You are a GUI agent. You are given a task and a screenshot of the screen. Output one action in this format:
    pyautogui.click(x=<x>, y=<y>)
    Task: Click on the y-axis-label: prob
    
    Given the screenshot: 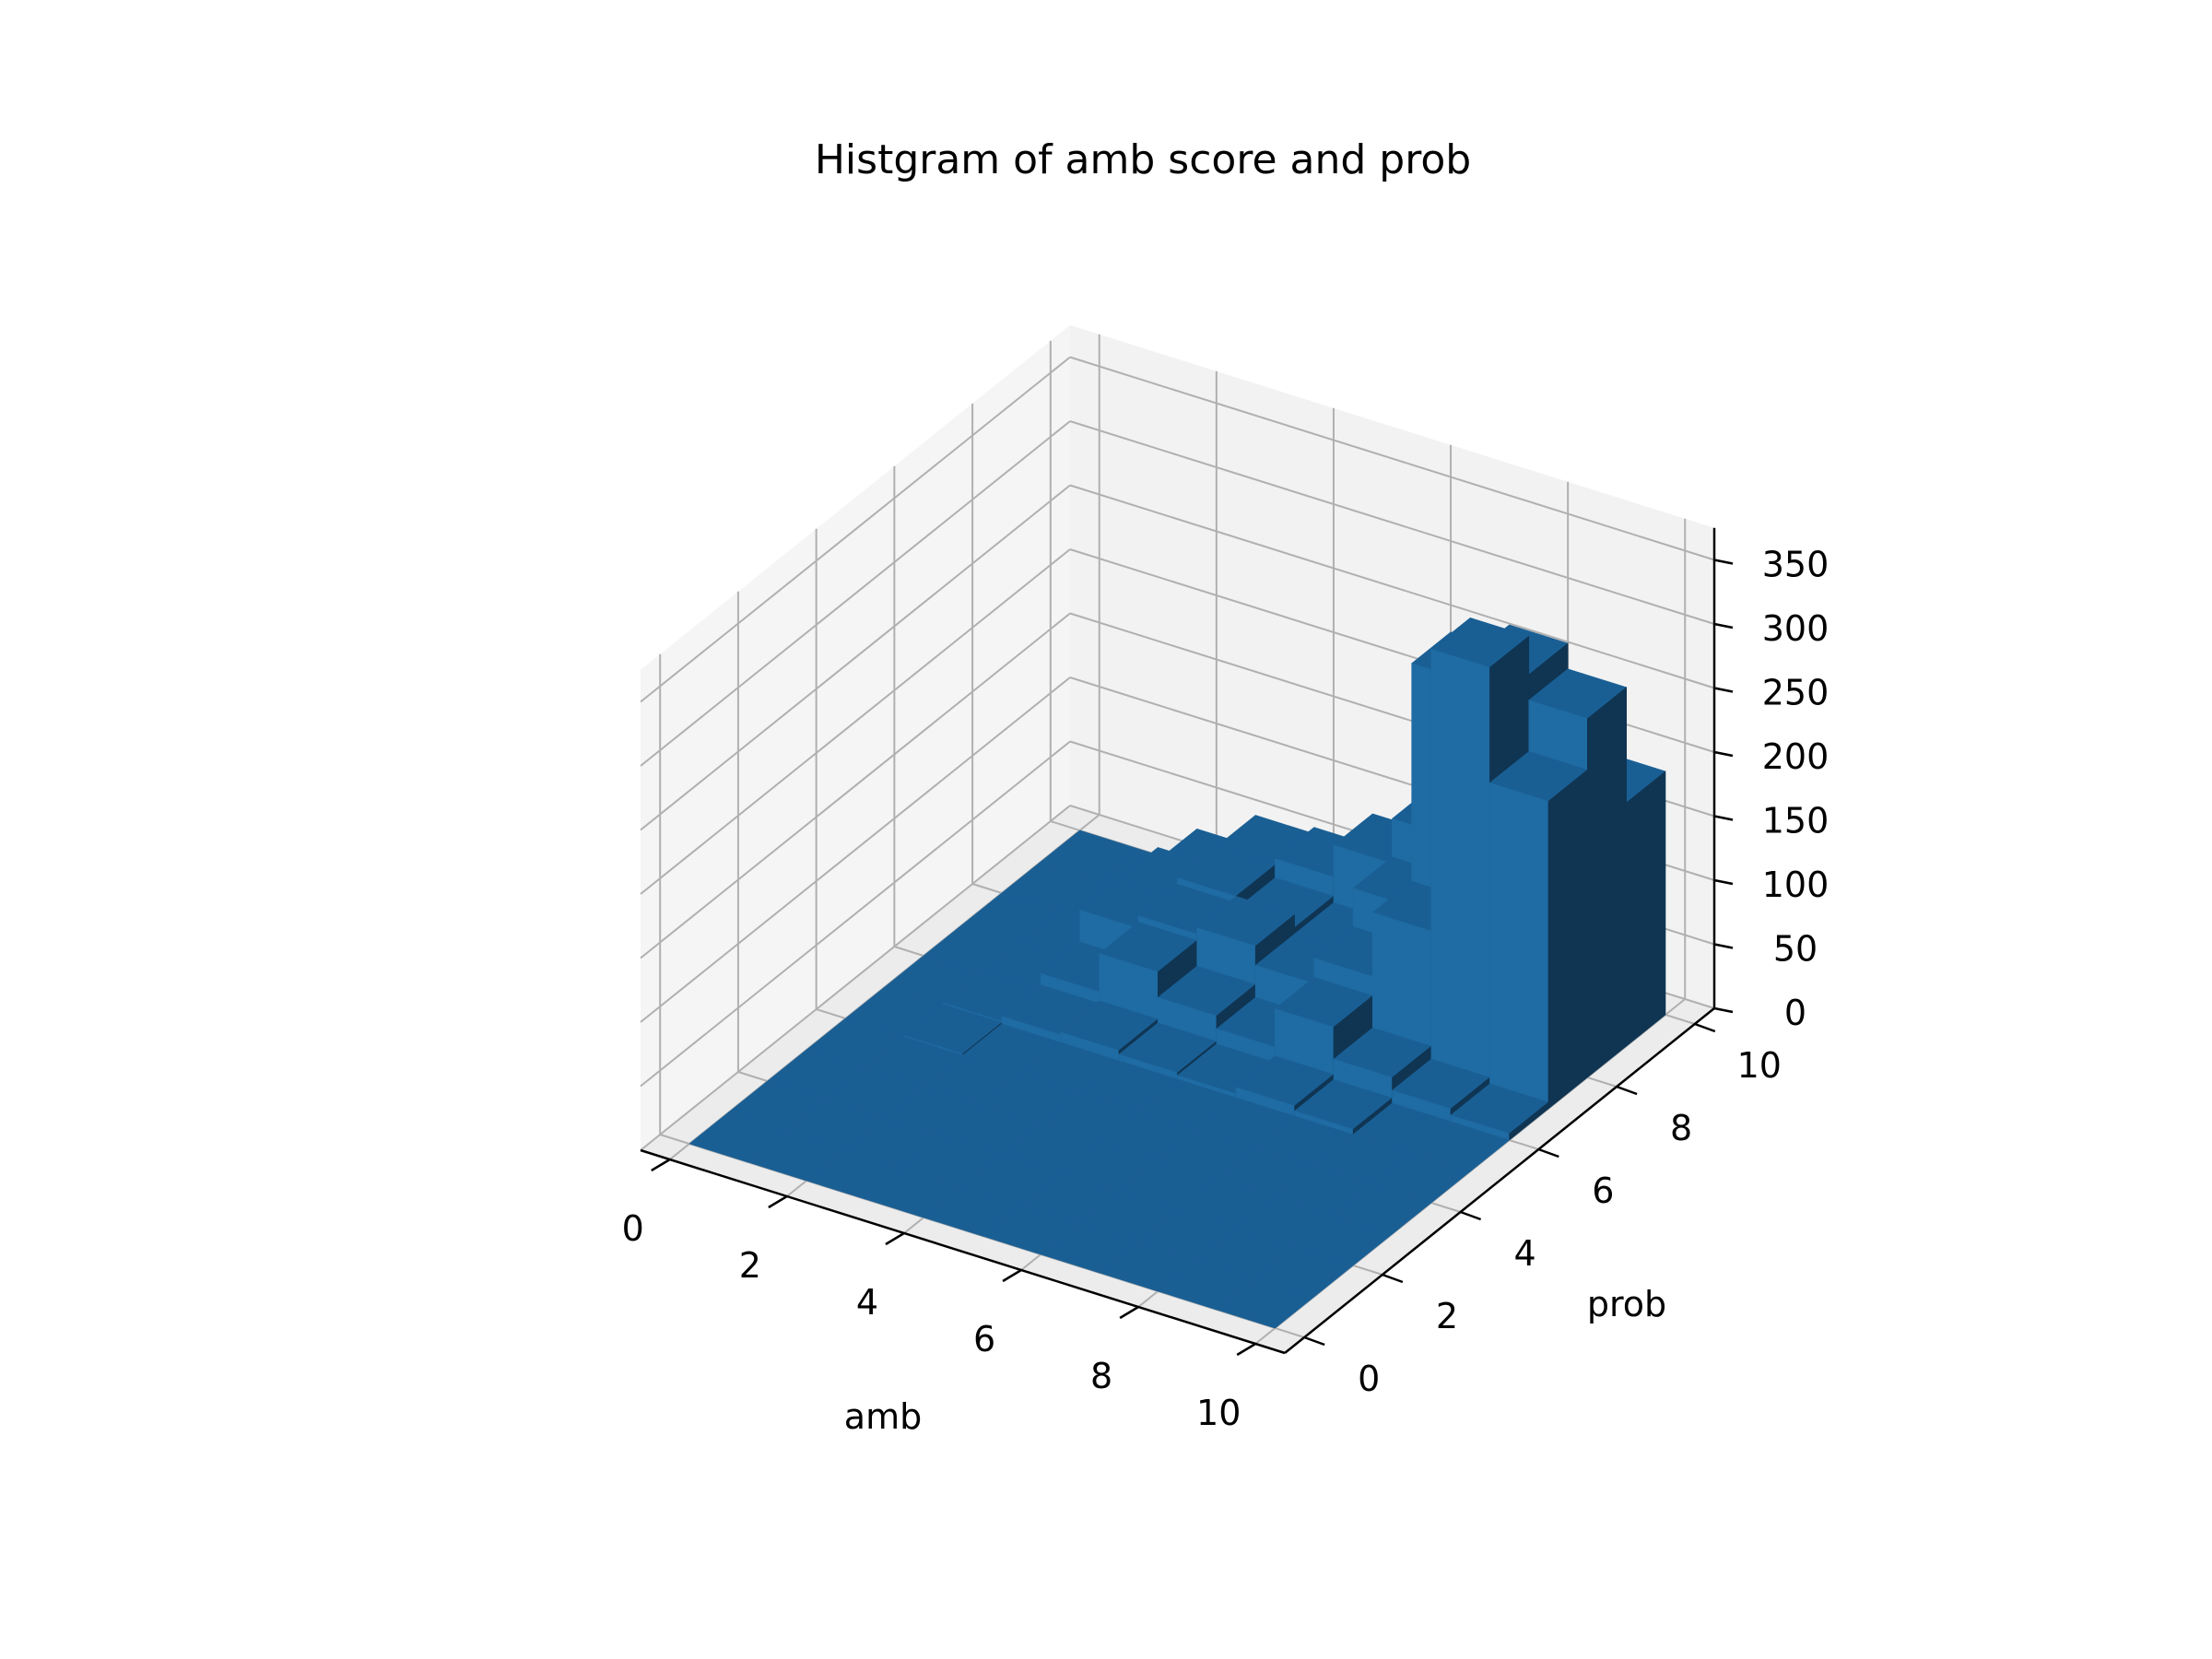 What is the action you would take?
    pyautogui.click(x=1626, y=1304)
    